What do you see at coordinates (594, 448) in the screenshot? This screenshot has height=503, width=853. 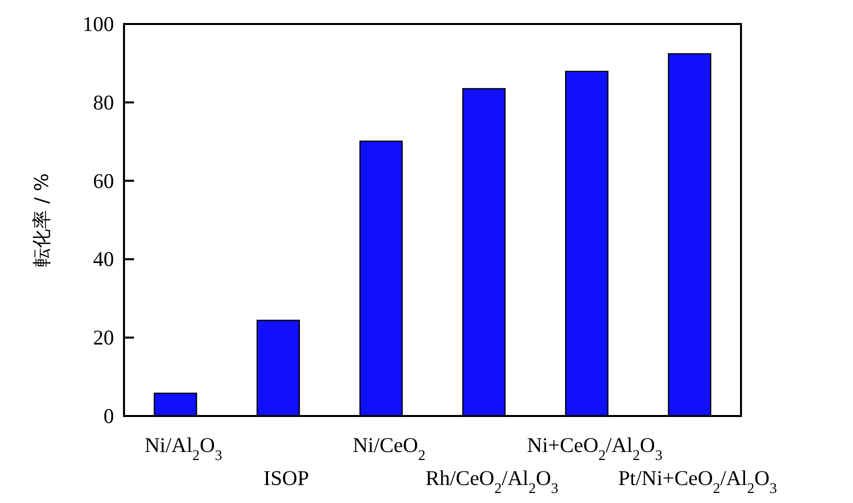 I see `x-tick-label: Ni+CeO$_{2}$/Al$_{2}$O$_{3}$` at bounding box center [594, 448].